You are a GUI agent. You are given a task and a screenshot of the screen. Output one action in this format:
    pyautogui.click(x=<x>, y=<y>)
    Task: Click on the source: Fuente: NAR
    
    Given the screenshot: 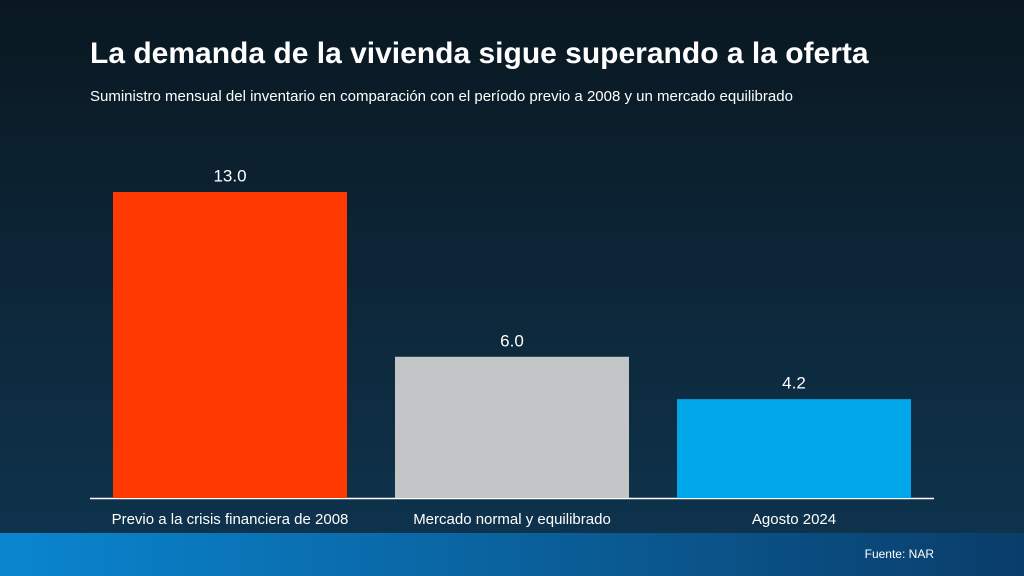 What is the action you would take?
    pyautogui.click(x=900, y=554)
    